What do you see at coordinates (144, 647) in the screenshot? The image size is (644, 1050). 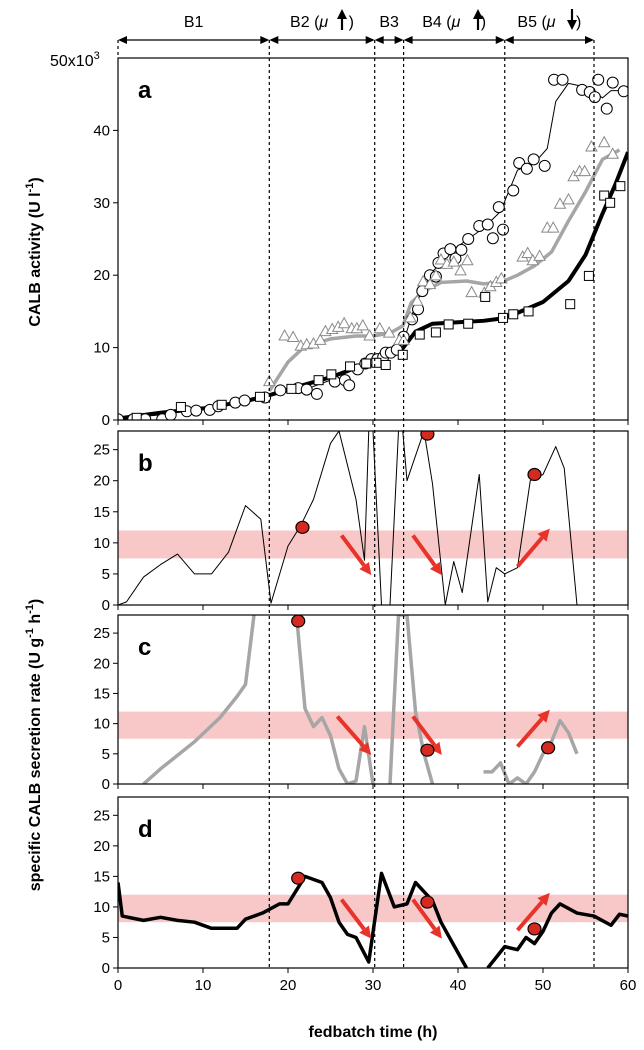 I see `panel-letter-c: c` at bounding box center [144, 647].